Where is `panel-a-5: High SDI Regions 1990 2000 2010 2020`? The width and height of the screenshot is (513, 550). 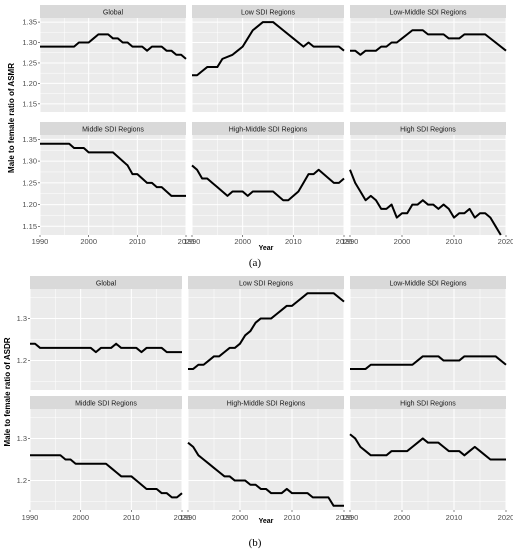
panel-a-5: High SDI Regions 1990 2000 2010 2020 is located at coordinates (427, 184).